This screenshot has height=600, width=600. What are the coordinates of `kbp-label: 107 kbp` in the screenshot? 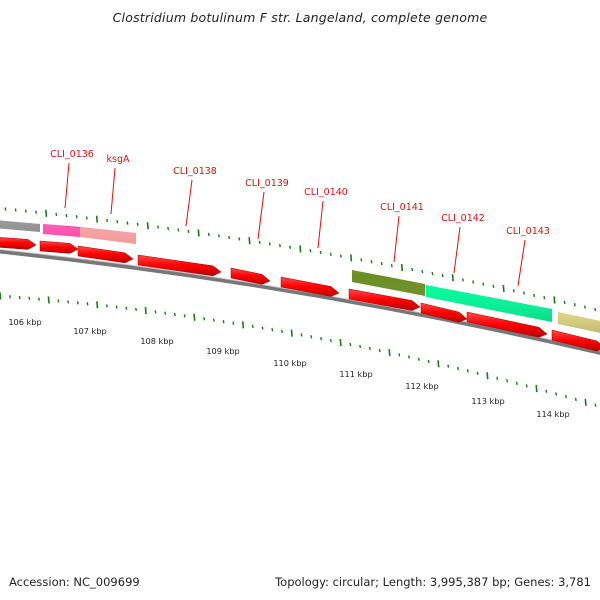 It's located at (89, 331).